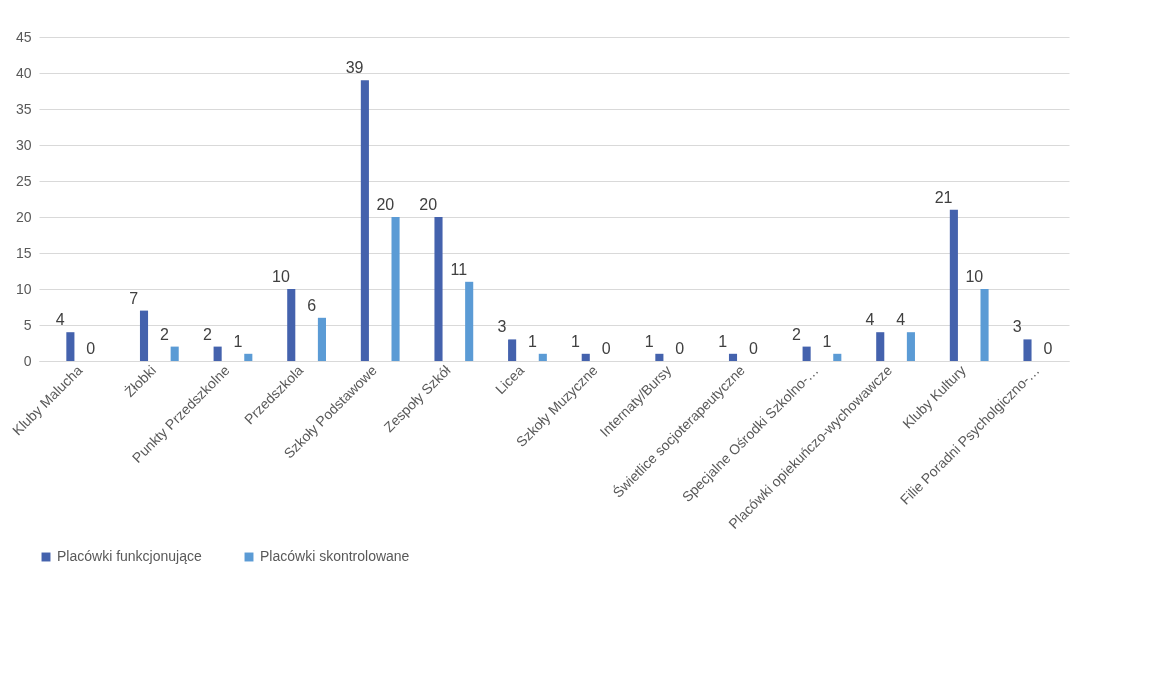 This screenshot has width=1149, height=698. What do you see at coordinates (27, 360) in the screenshot?
I see `y-tick-label: 0` at bounding box center [27, 360].